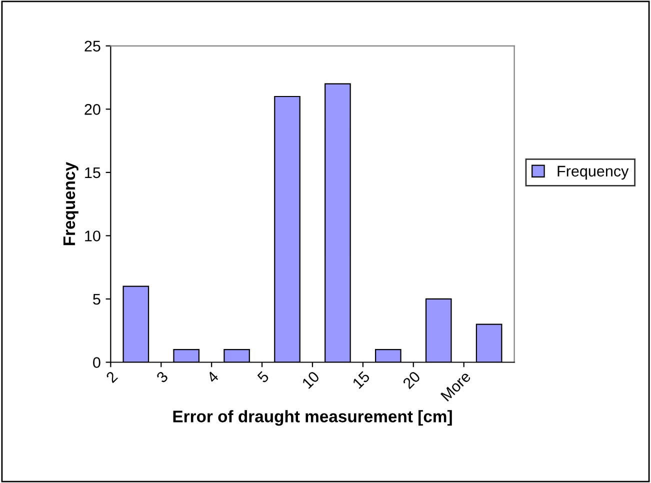 The image size is (651, 483). Describe the element at coordinates (593, 173) in the screenshot. I see `legend-label: Frequency` at that location.